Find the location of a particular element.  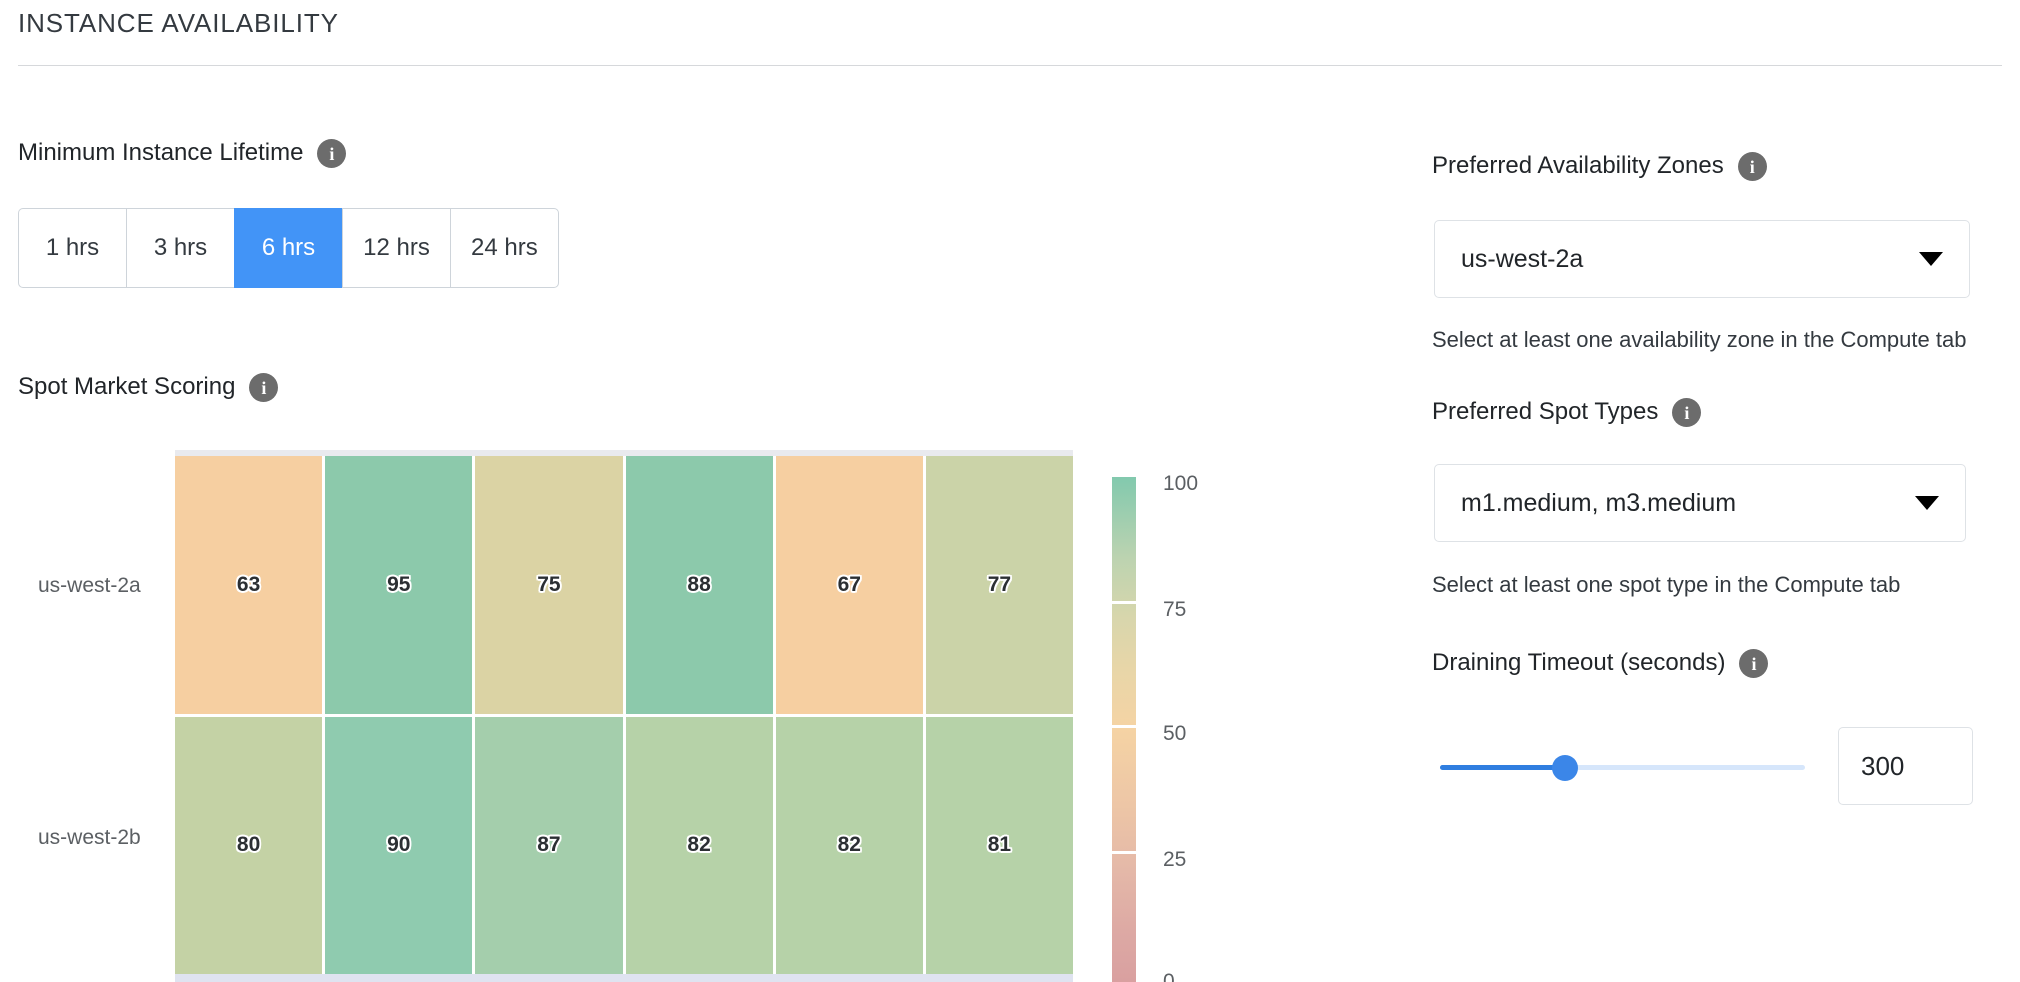

lifetime-option-12hrs: 12 hrs is located at coordinates (396, 248).